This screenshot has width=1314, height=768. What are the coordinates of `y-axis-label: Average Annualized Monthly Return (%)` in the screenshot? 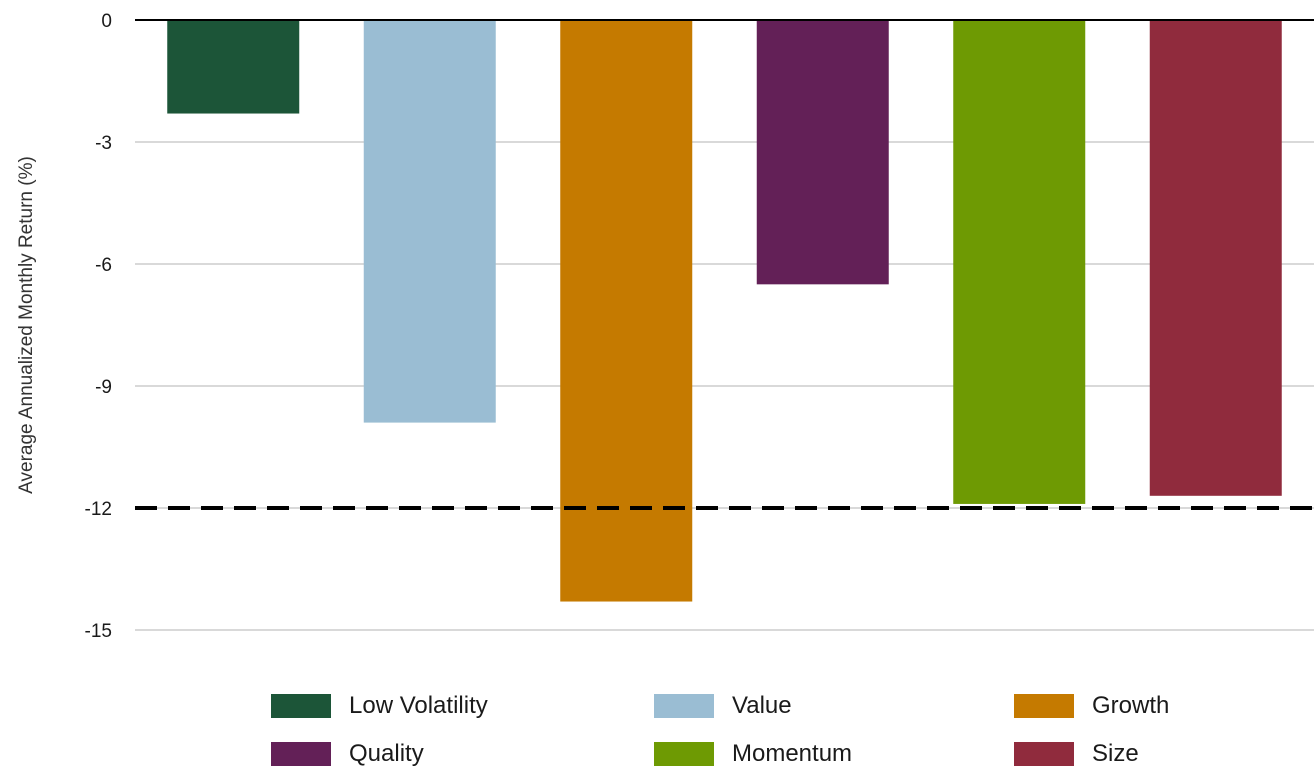 It's located at (26, 325).